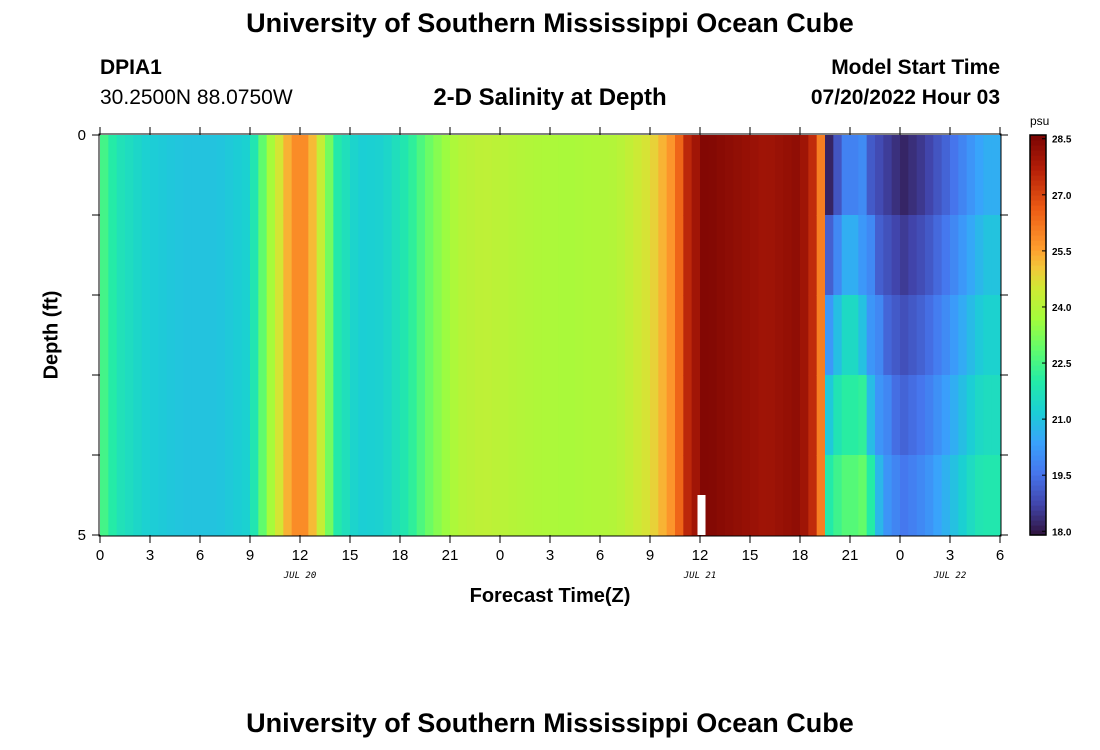  What do you see at coordinates (350, 555) in the screenshot?
I see `x-tick-label: 15` at bounding box center [350, 555].